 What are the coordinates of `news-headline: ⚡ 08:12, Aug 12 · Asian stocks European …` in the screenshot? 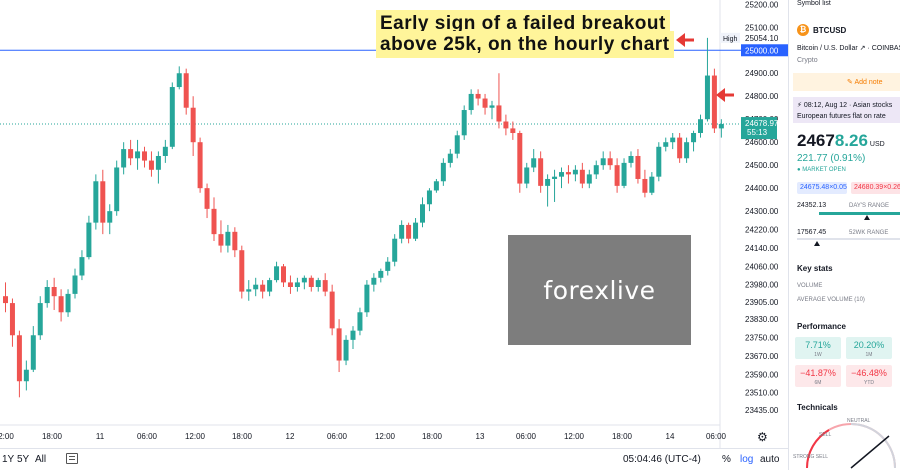 It's located at (846, 110).